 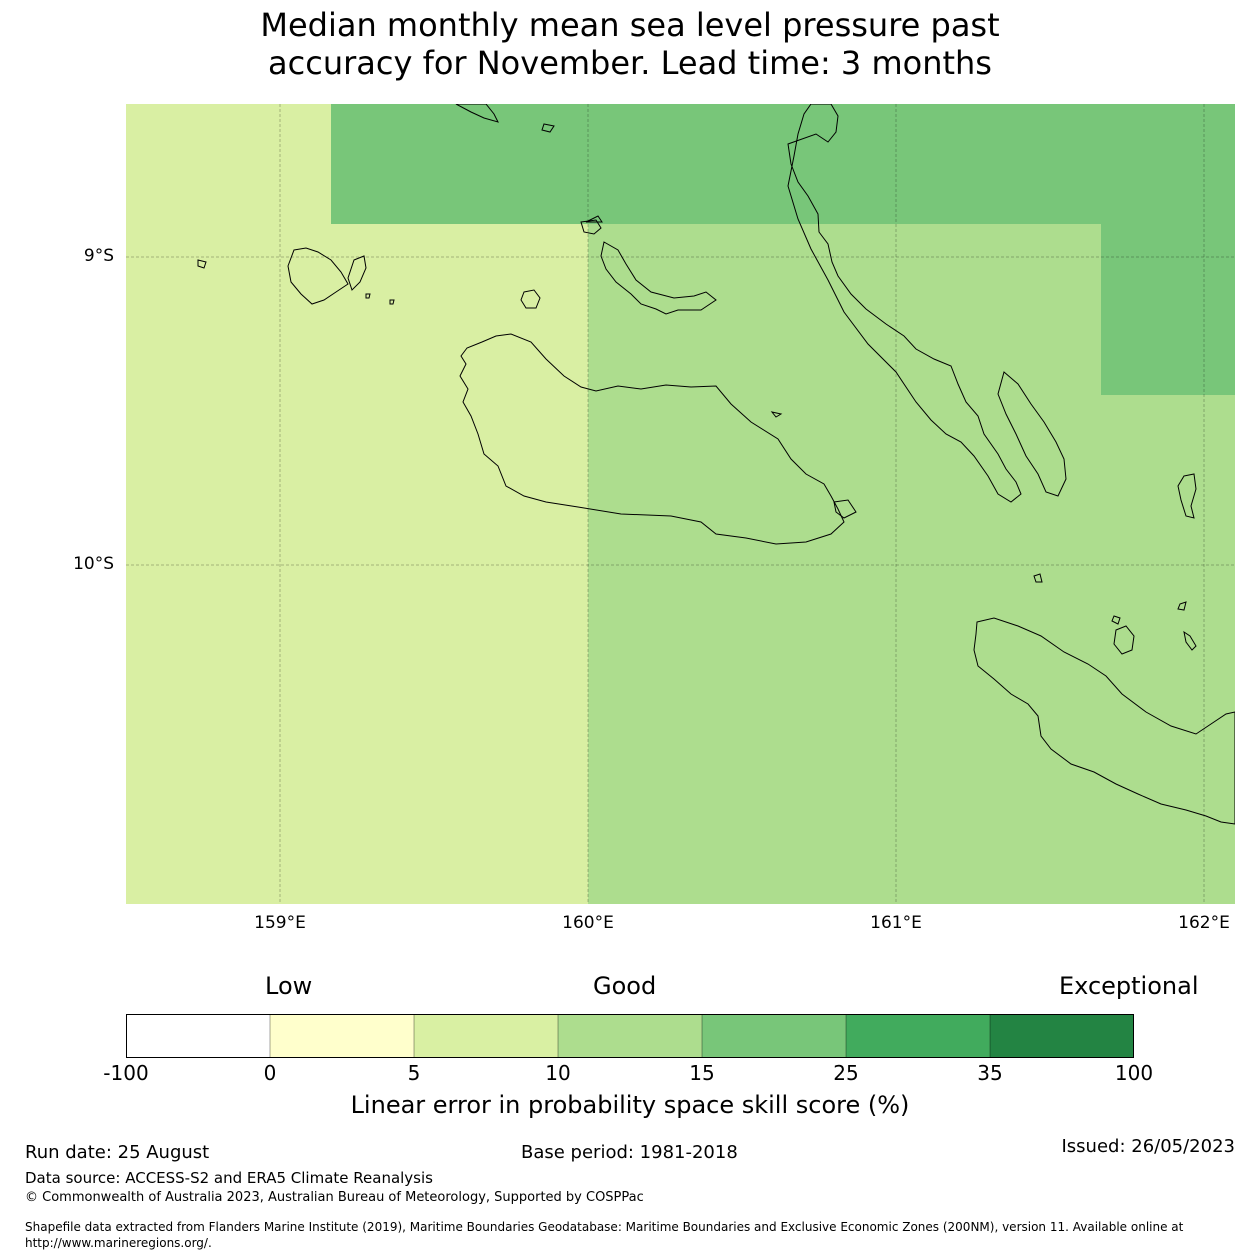 What do you see at coordinates (202, 264) in the screenshot?
I see `coast-island-west` at bounding box center [202, 264].